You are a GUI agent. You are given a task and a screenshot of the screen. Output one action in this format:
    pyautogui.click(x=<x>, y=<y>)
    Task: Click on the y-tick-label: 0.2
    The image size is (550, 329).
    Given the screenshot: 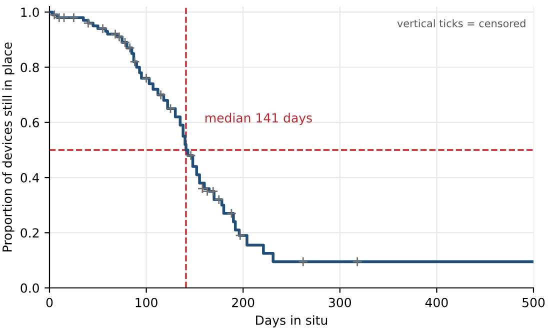 What is the action you would take?
    pyautogui.click(x=29, y=233)
    